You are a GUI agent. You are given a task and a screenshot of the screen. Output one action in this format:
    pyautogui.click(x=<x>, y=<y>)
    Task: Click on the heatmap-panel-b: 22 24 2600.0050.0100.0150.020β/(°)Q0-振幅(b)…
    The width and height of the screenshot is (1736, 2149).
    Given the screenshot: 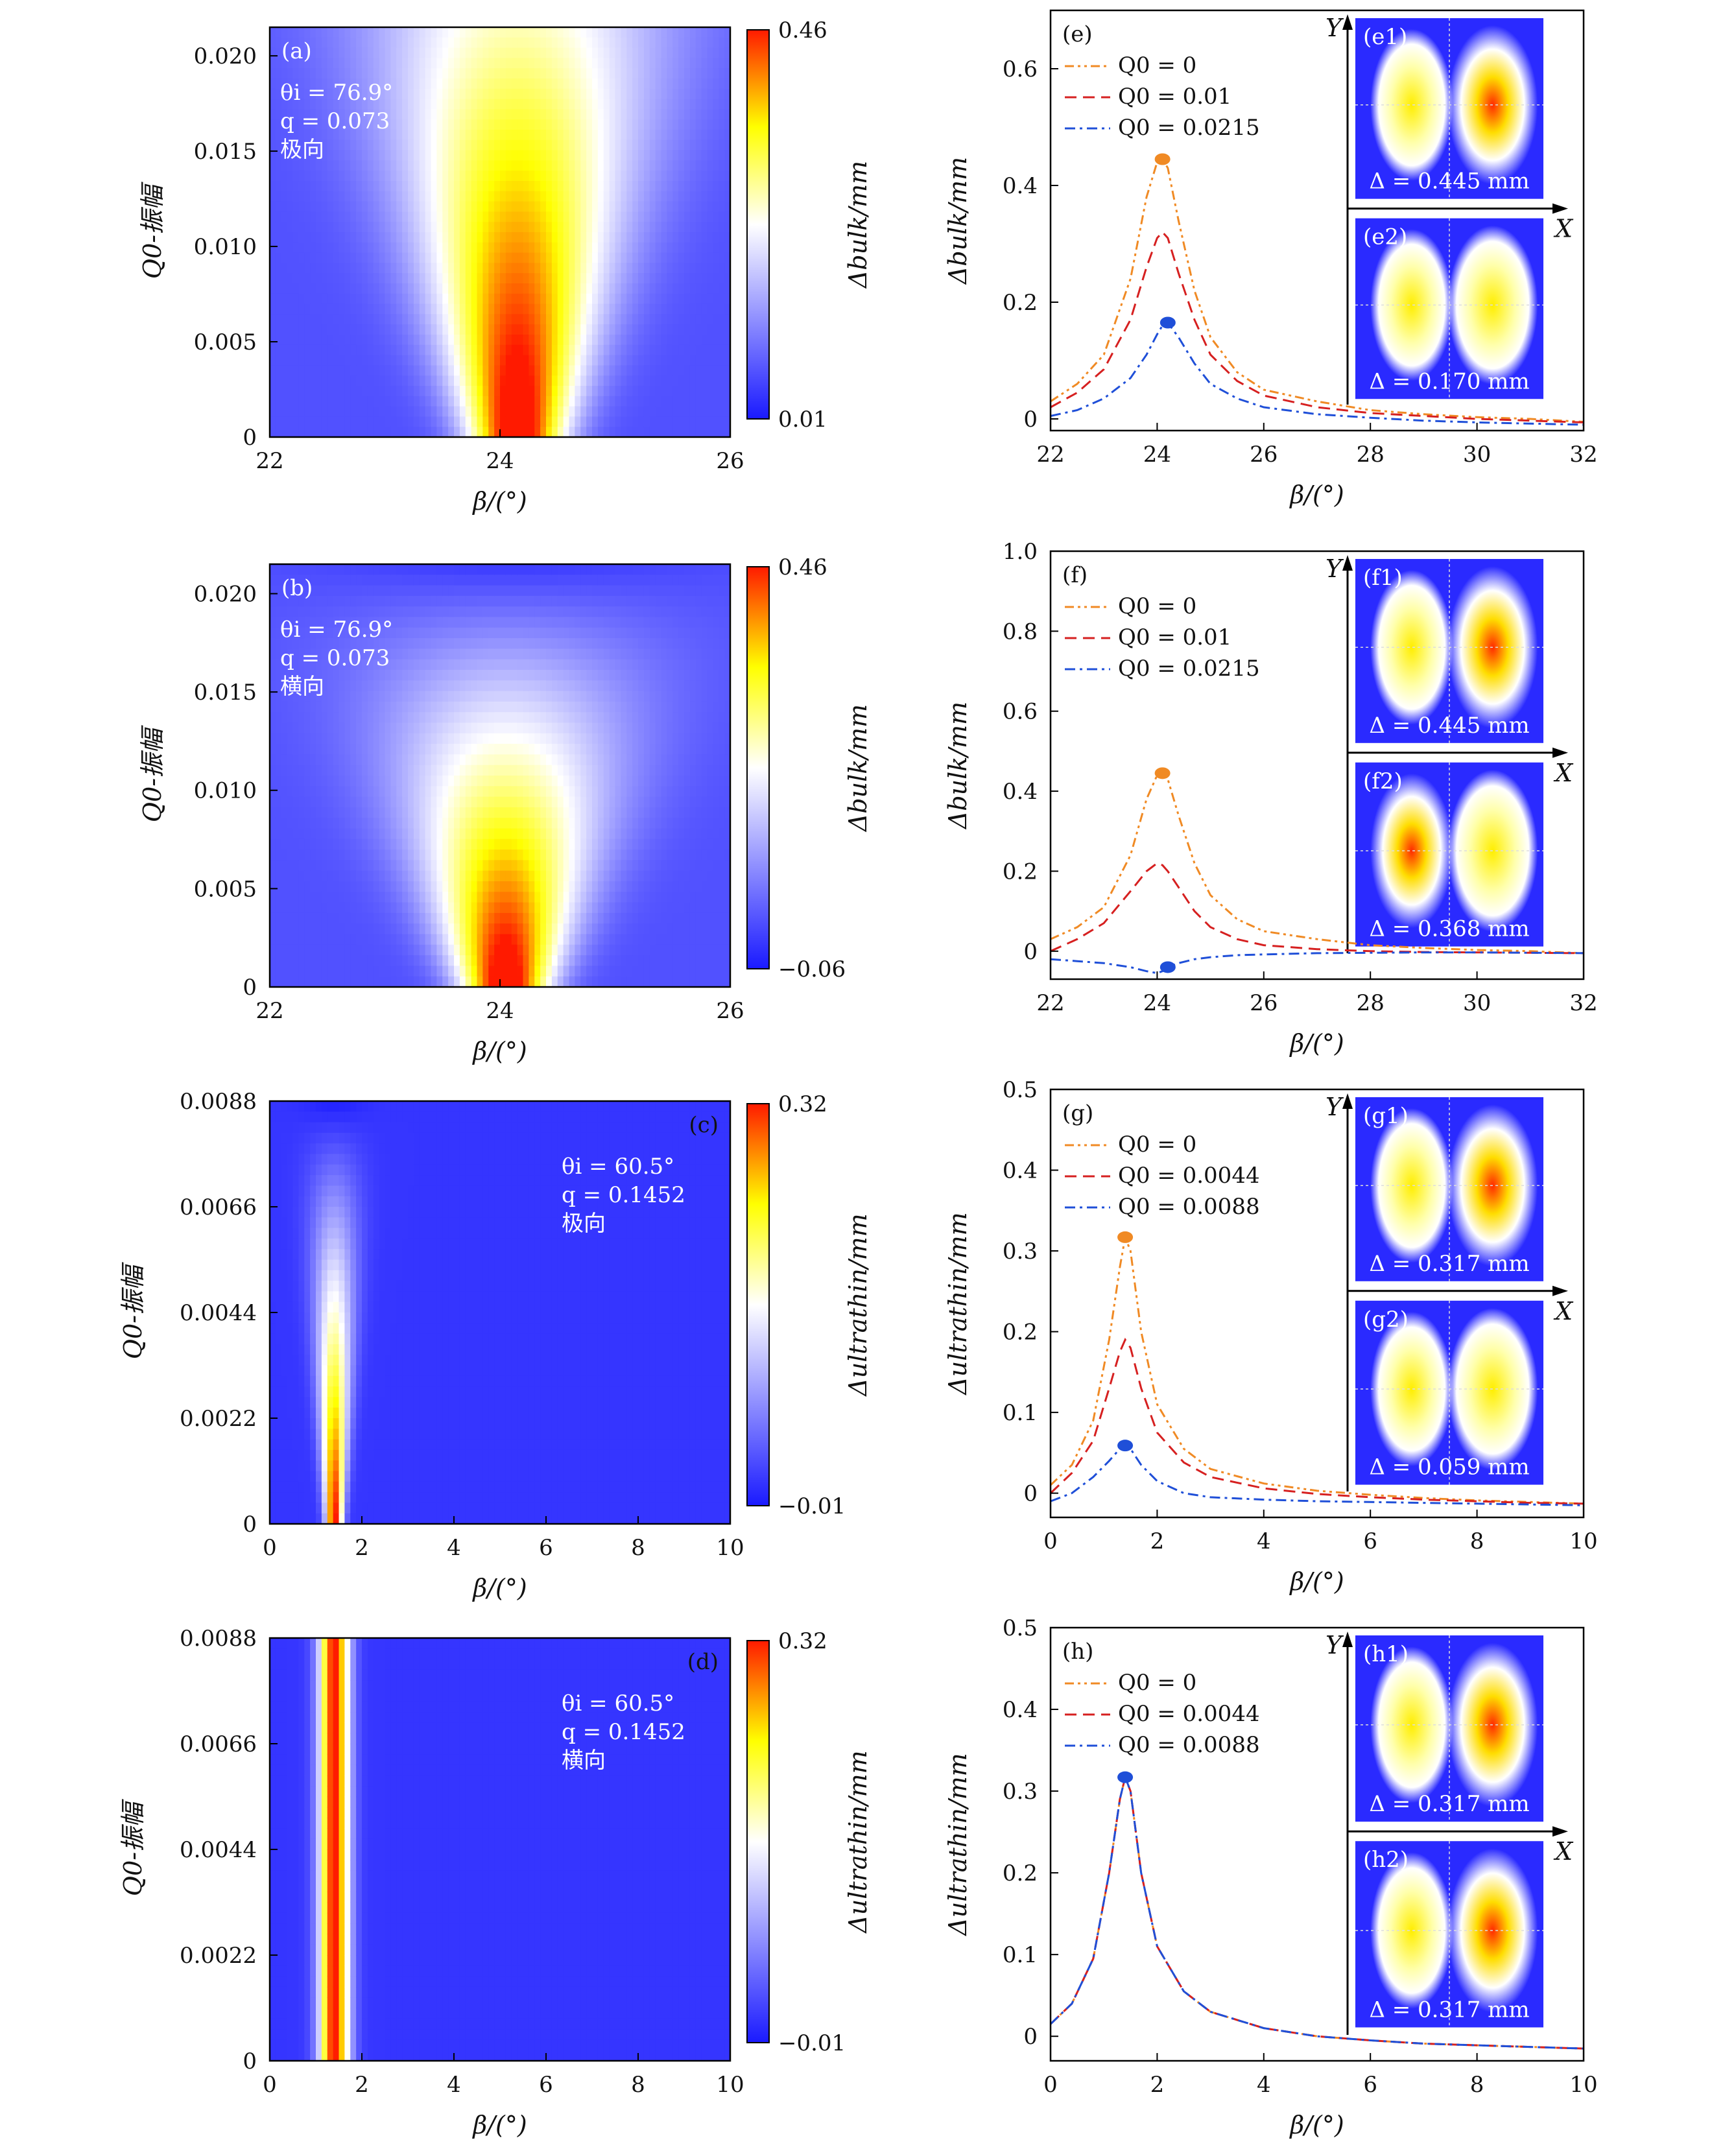 What is the action you would take?
    pyautogui.click(x=505, y=809)
    